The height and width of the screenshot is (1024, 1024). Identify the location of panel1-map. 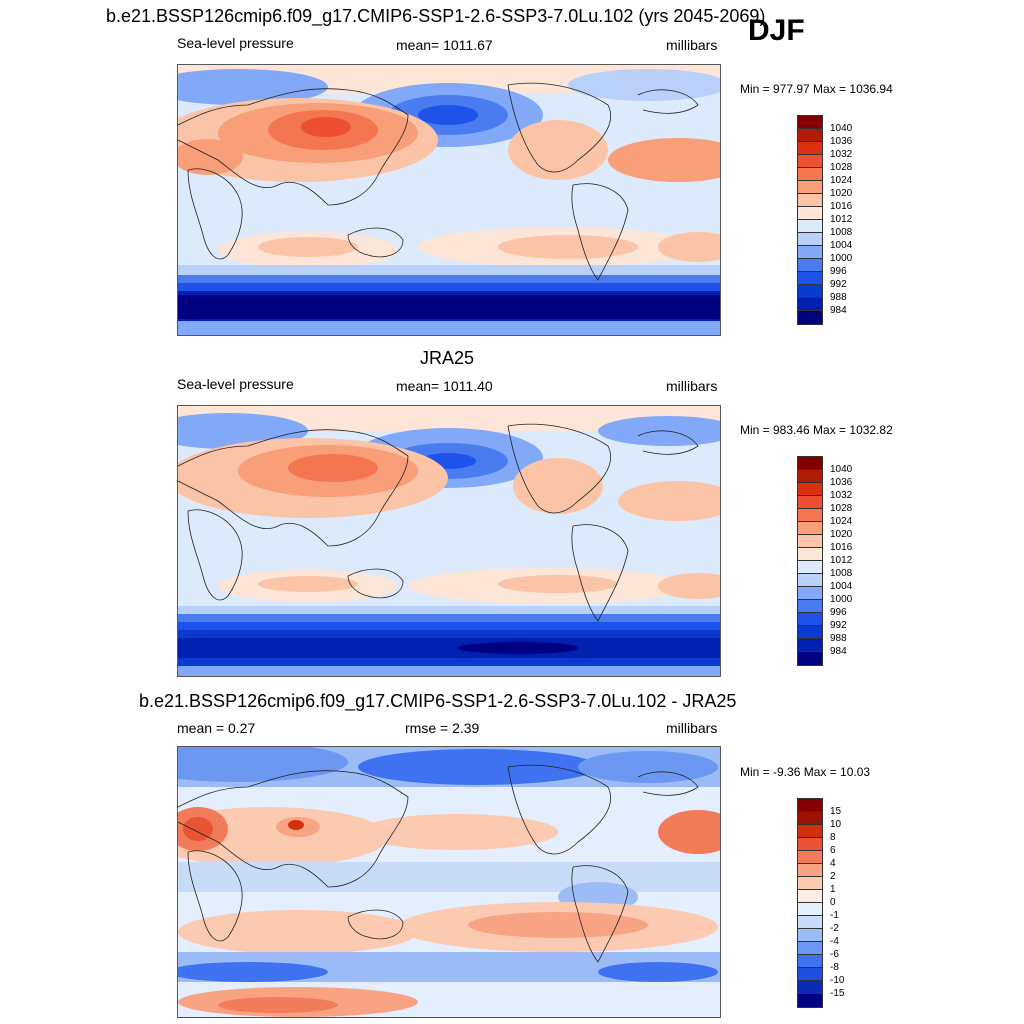
(449, 200).